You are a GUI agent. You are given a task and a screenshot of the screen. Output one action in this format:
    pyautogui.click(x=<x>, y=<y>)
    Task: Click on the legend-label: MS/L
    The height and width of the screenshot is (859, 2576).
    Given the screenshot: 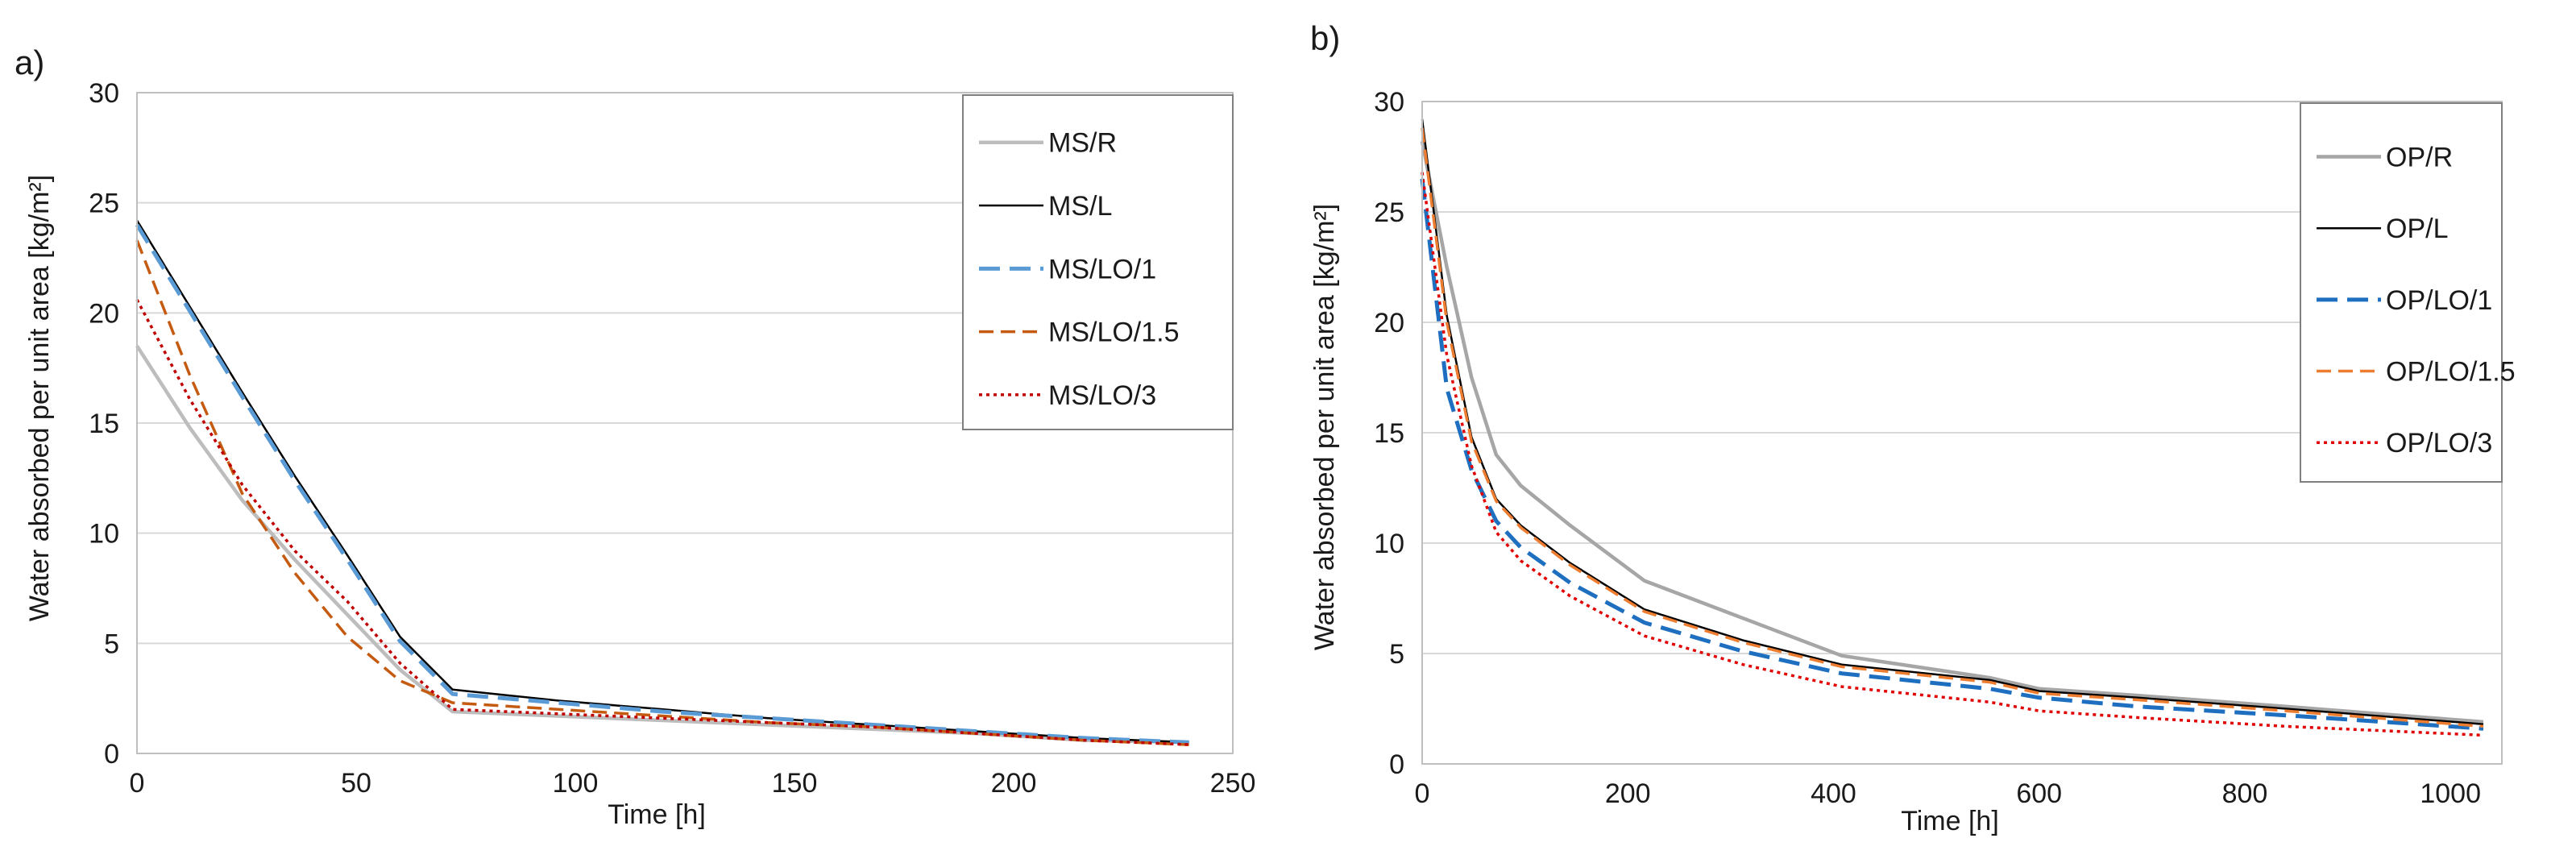 What is the action you would take?
    pyautogui.click(x=1080, y=206)
    